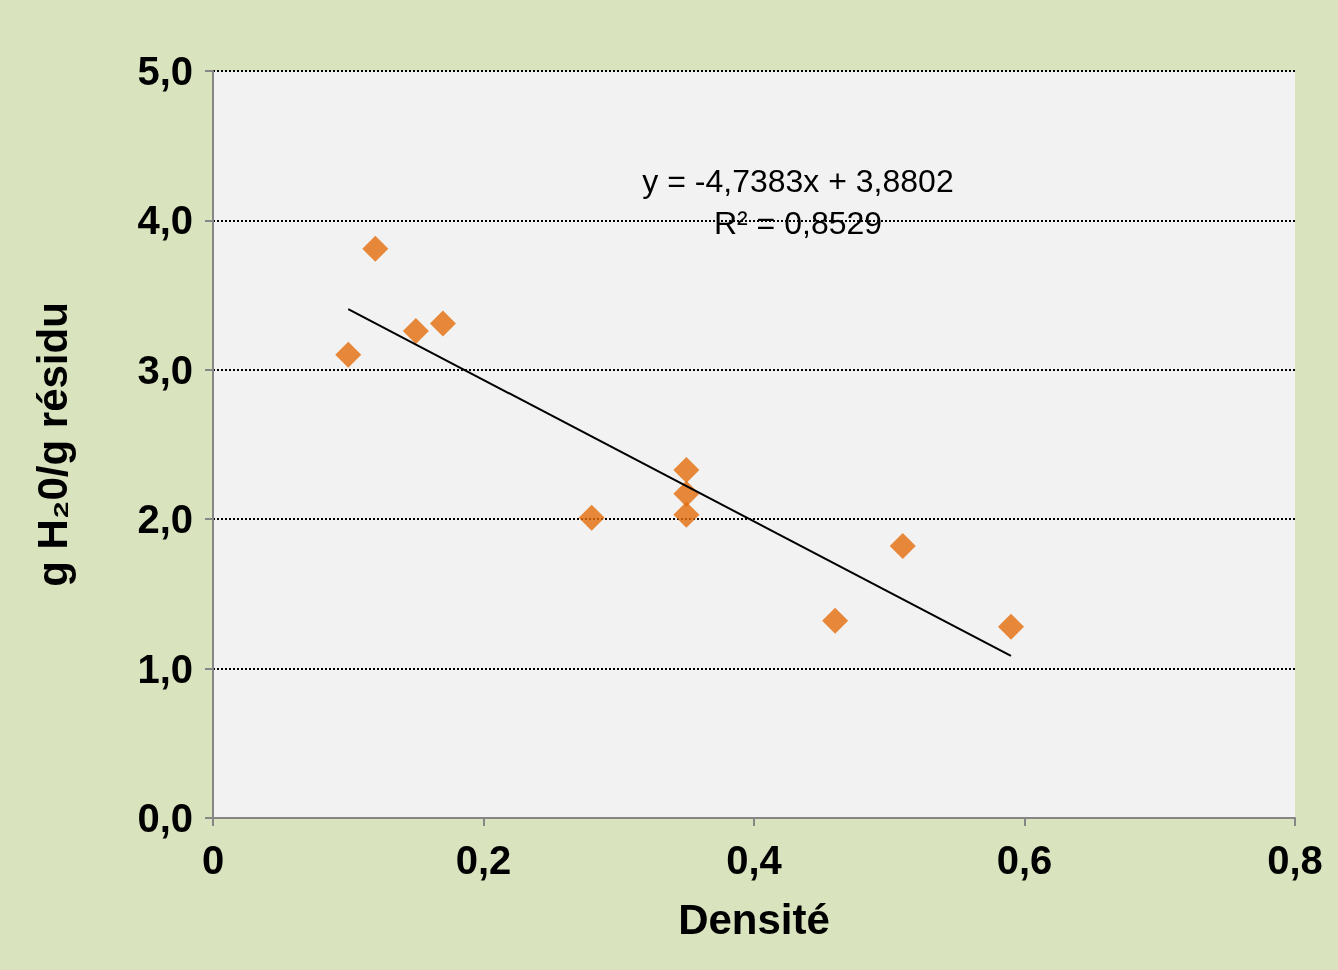  I want to click on x-tick-label: 0,6, so click(1024, 860).